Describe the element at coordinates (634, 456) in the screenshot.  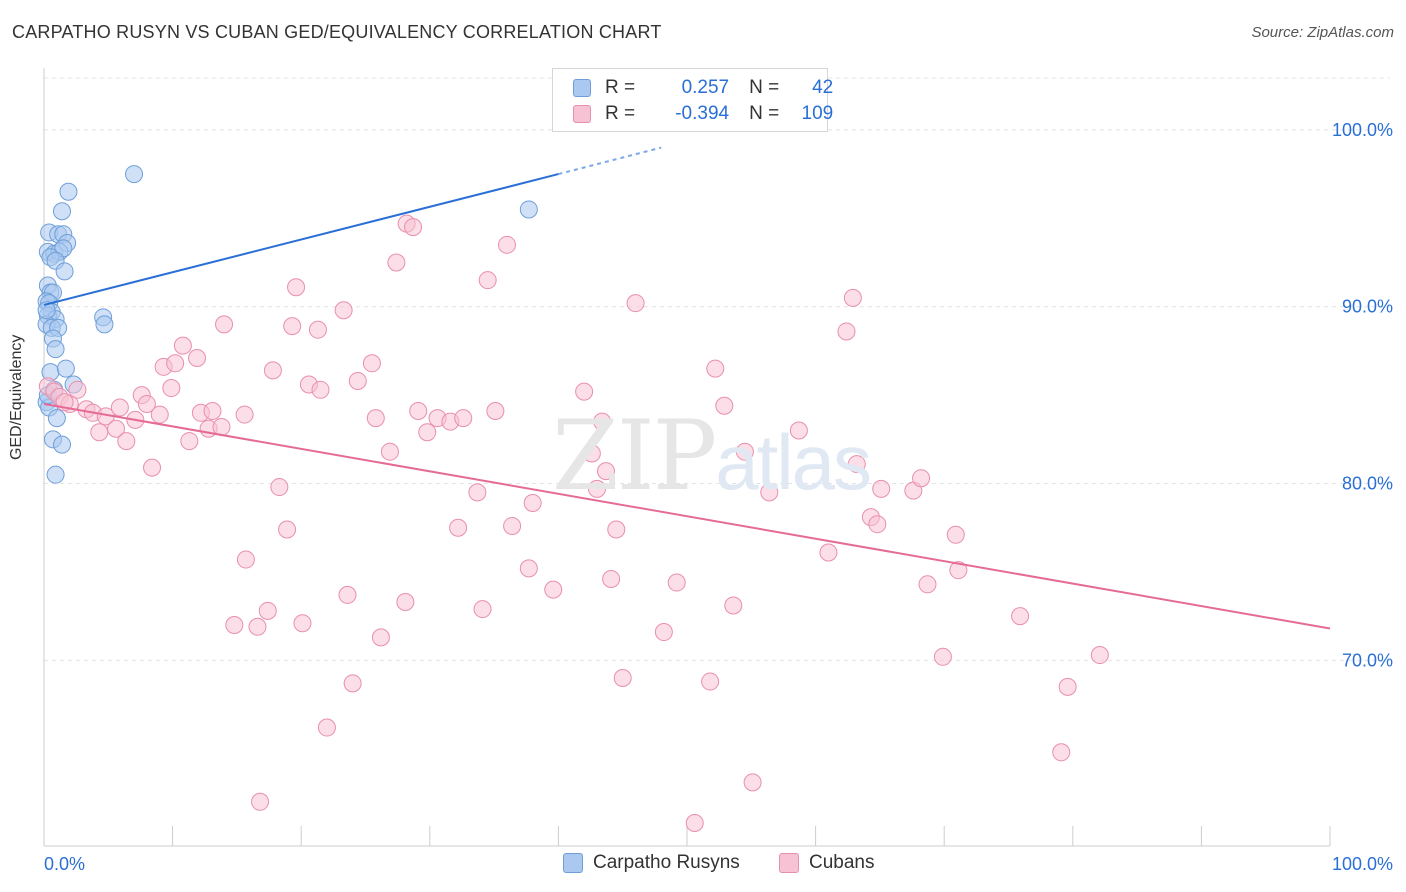
I see `watermark-zip: ZIP` at that location.